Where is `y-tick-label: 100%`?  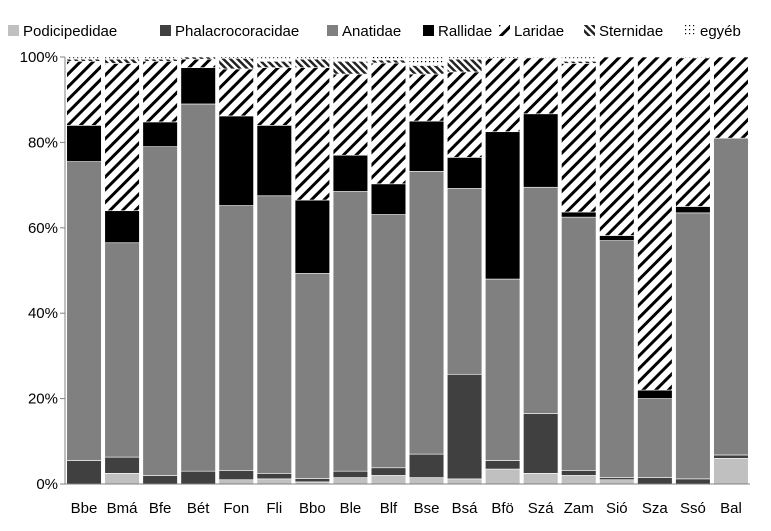
y-tick-label: 100% is located at coordinates (39, 57).